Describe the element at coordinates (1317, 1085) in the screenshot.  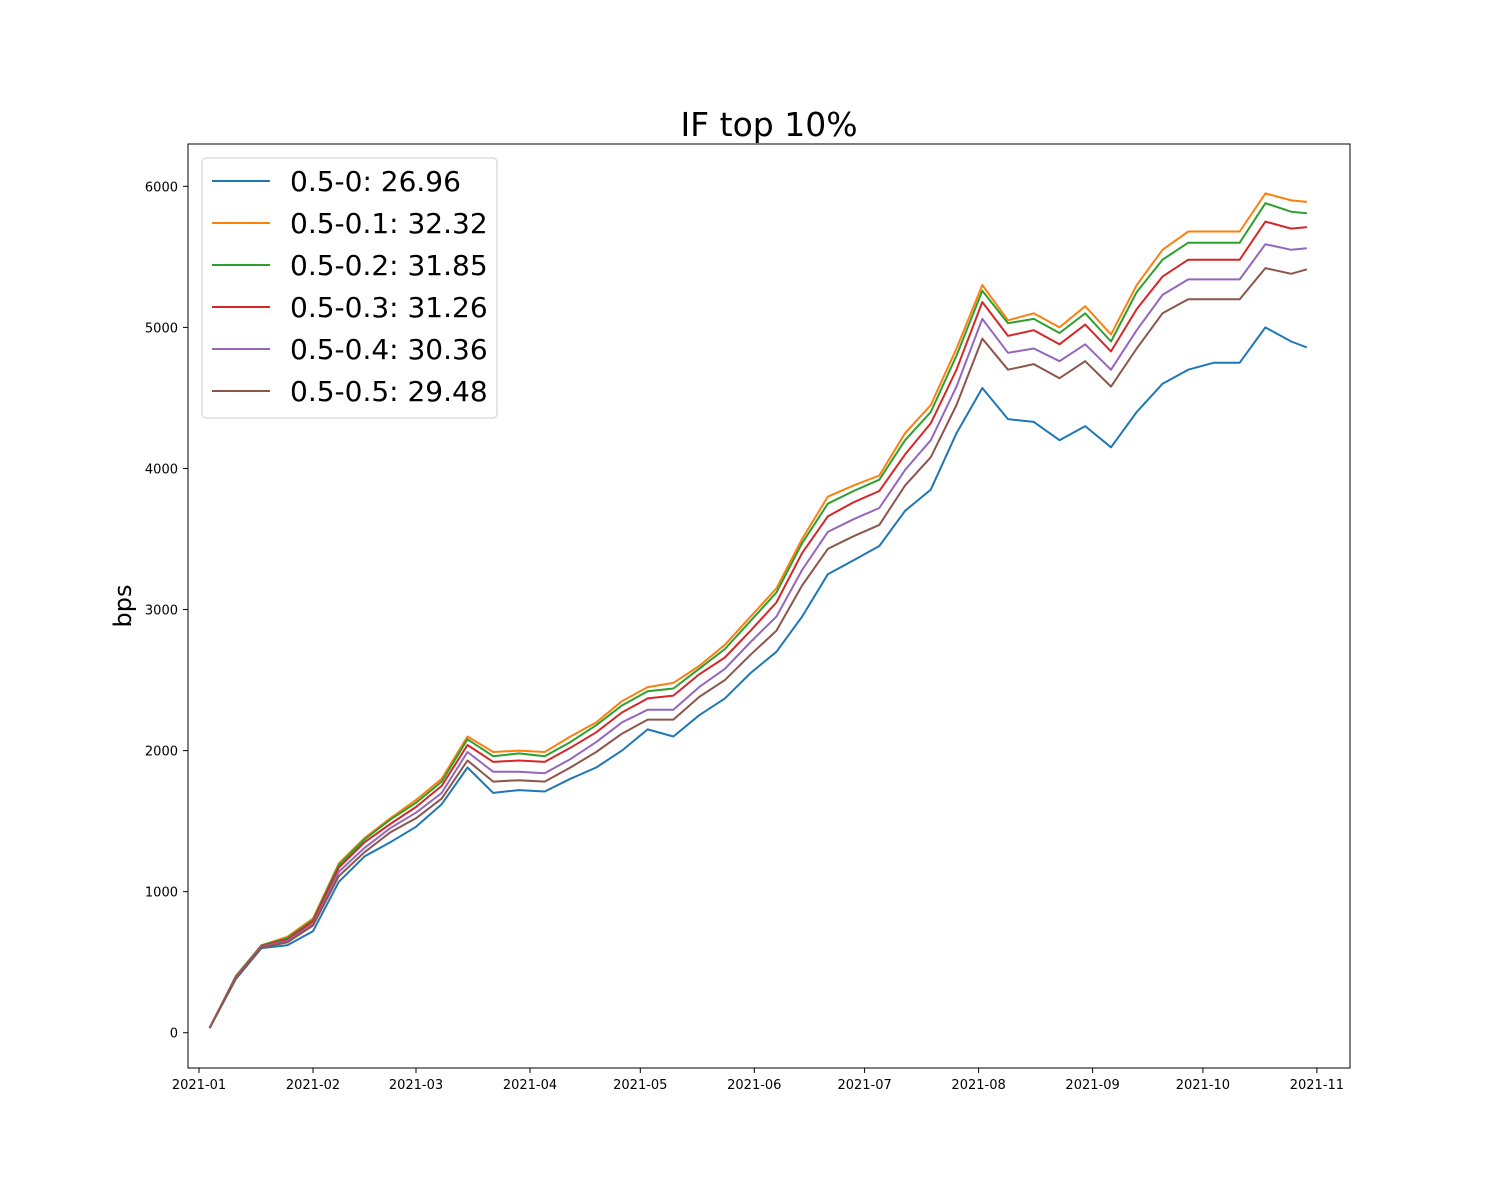
I see `x-tick-label: 2021-11` at that location.